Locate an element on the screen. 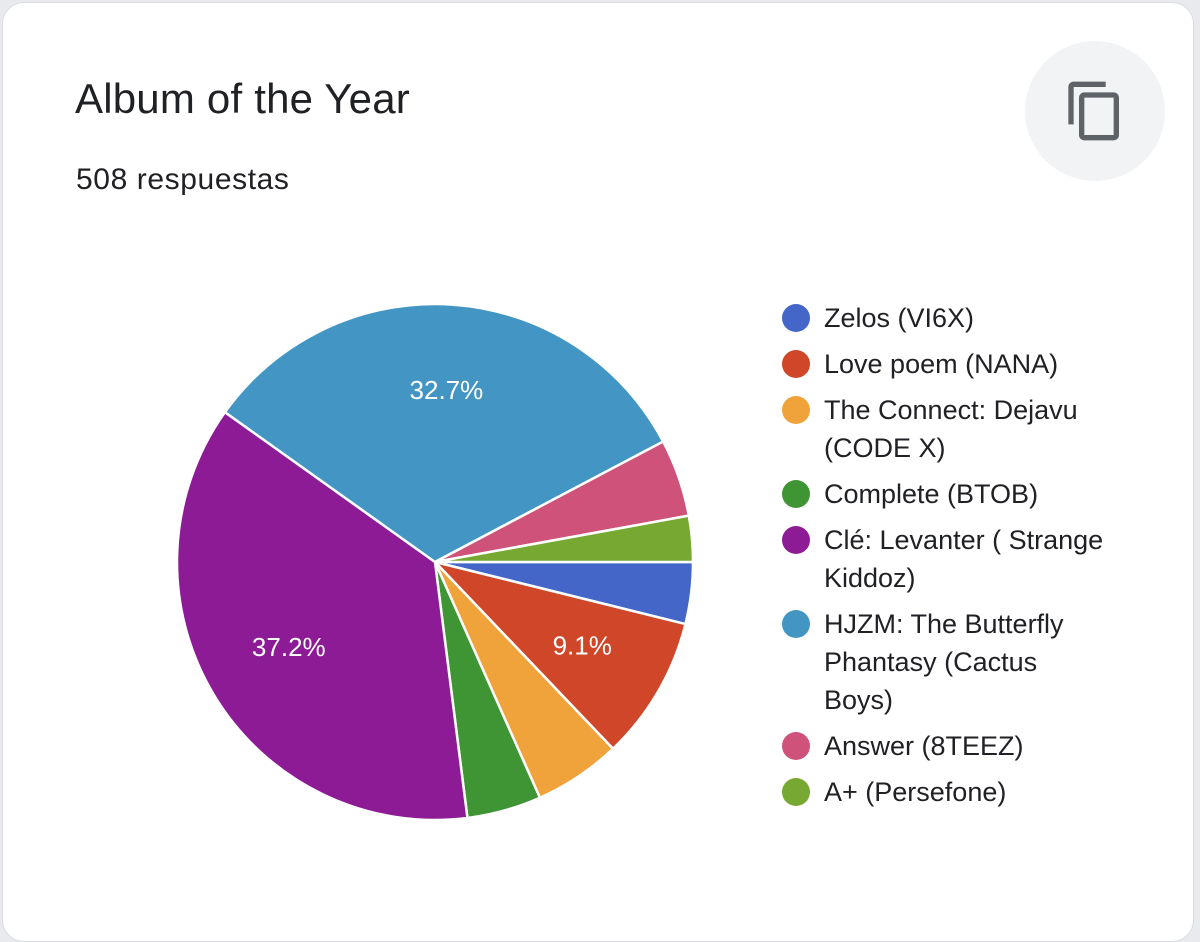 The height and width of the screenshot is (942, 1200). copy-icon is located at coordinates (1093, 111).